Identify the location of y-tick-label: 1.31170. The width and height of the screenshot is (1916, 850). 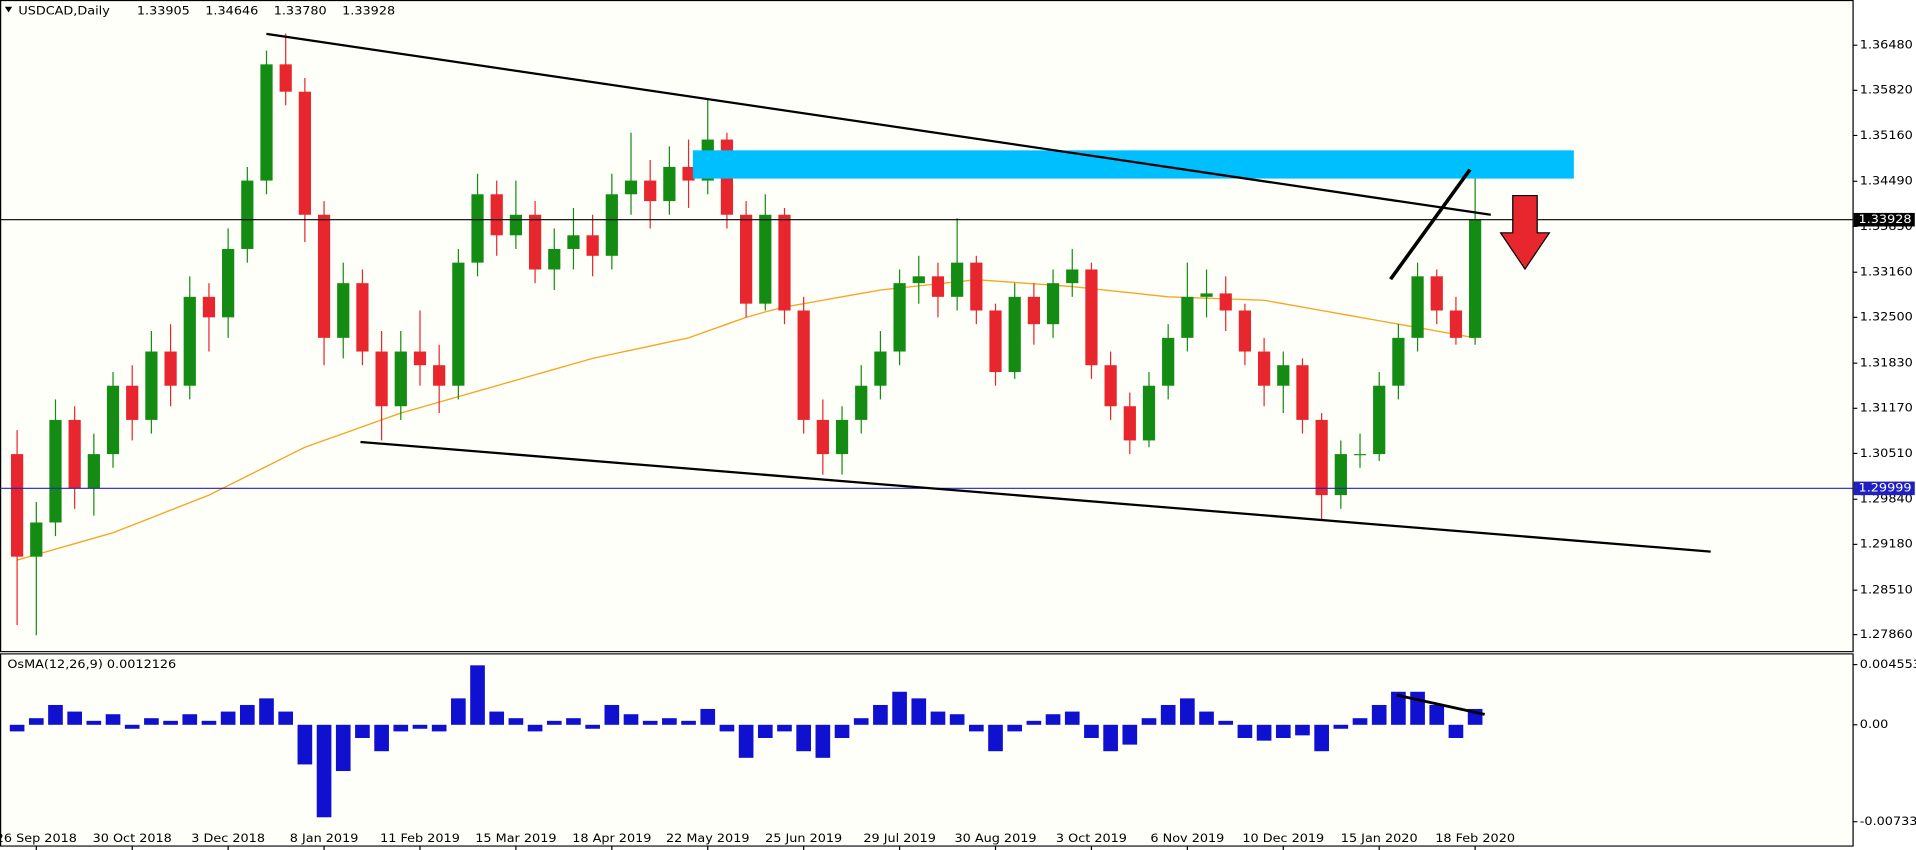
(1886, 407).